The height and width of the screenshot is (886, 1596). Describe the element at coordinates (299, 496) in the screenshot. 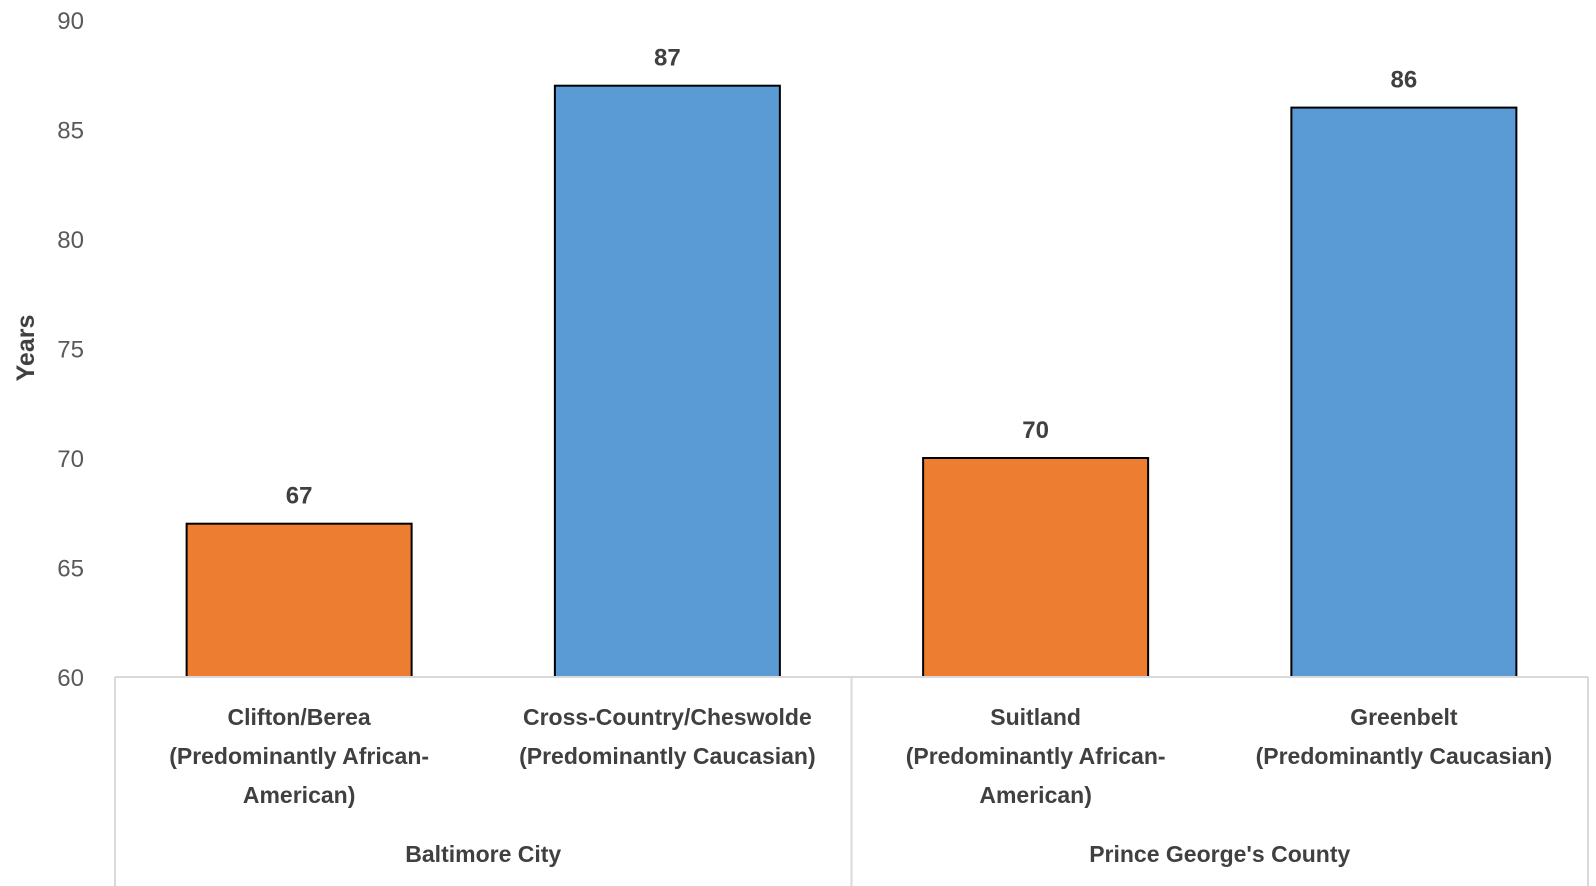

I see `data-label: 67` at that location.